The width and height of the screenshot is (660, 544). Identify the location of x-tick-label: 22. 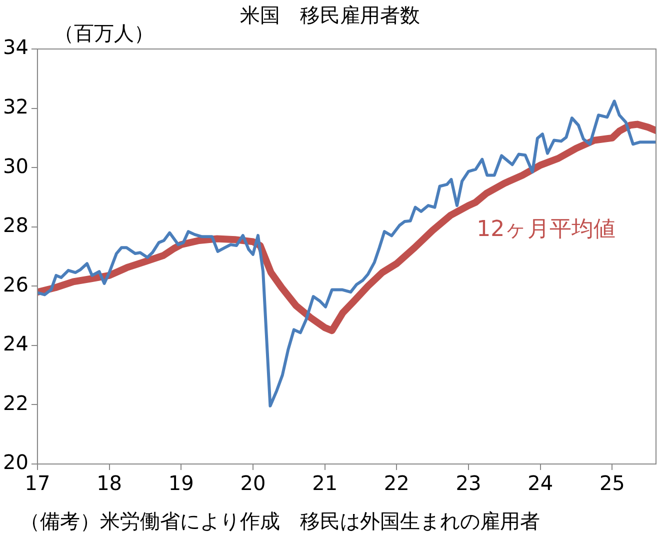
(397, 483).